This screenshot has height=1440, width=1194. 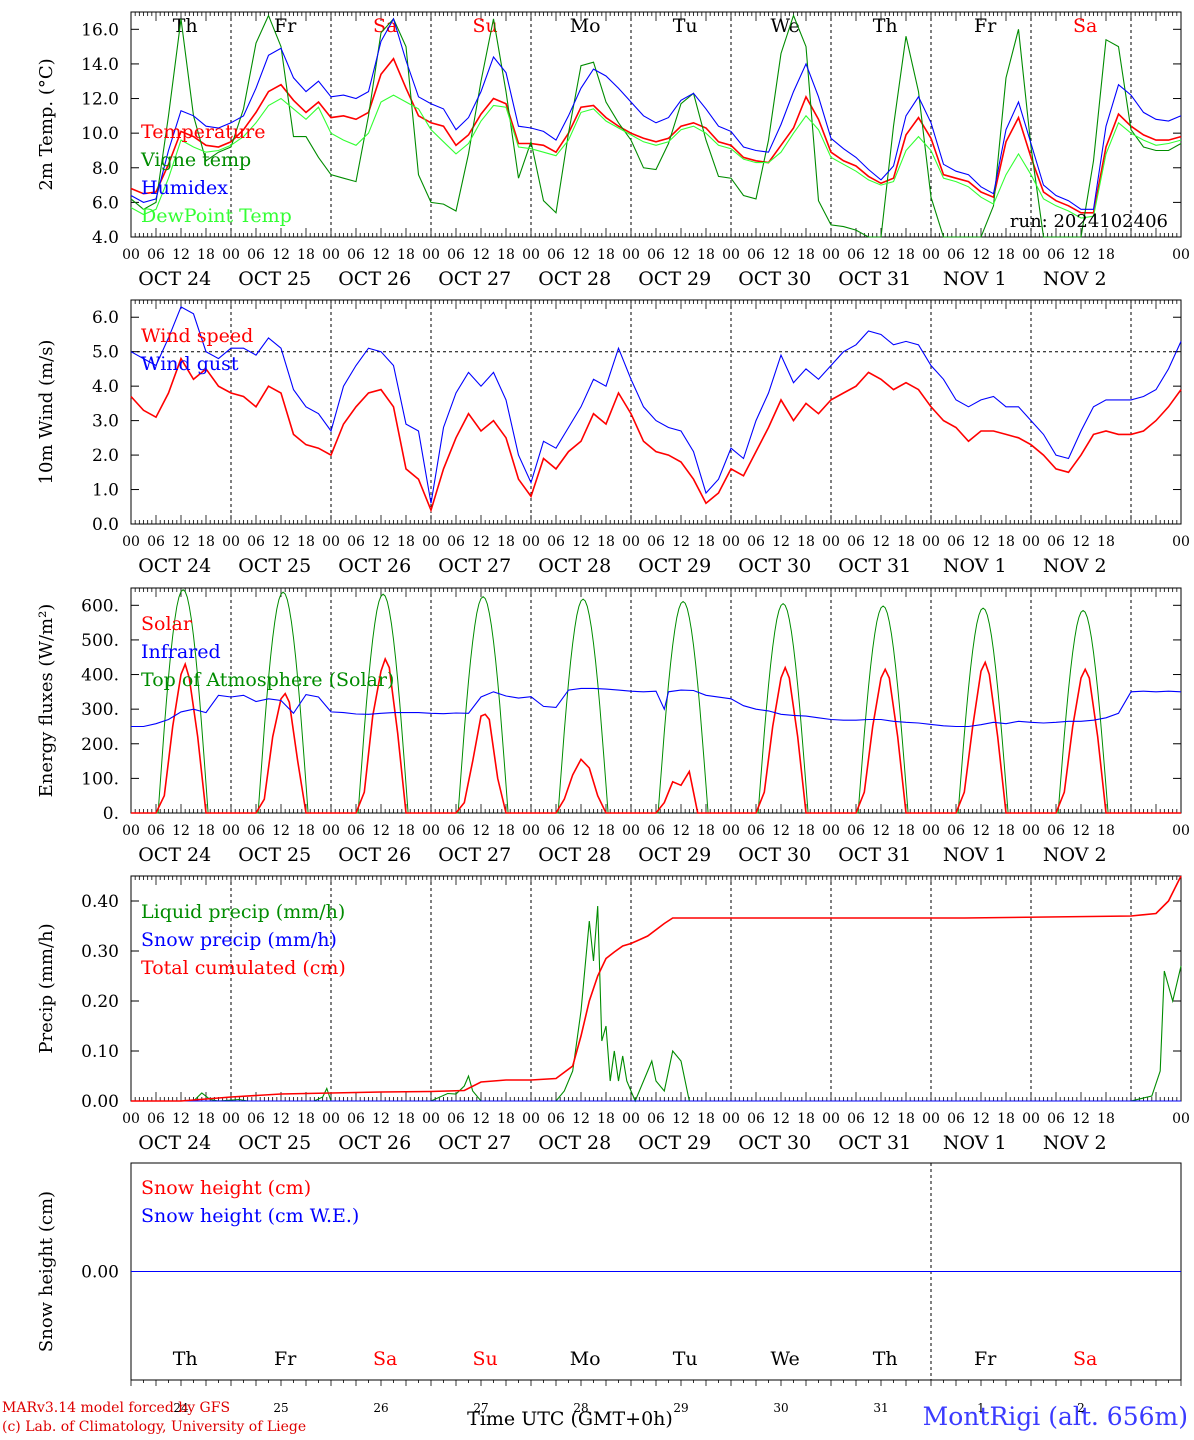 I want to click on day-number: 26, so click(x=380, y=1408).